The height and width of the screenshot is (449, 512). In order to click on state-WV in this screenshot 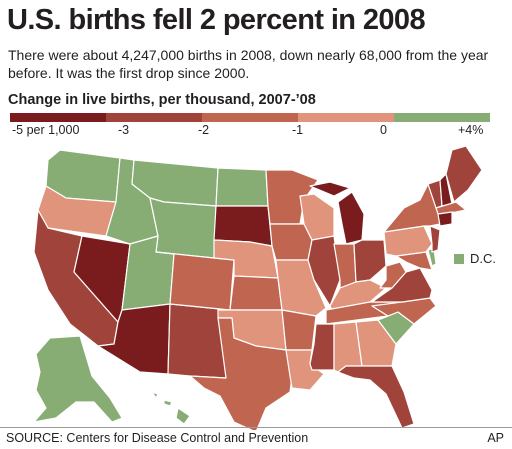, I will do `click(393, 275)`.